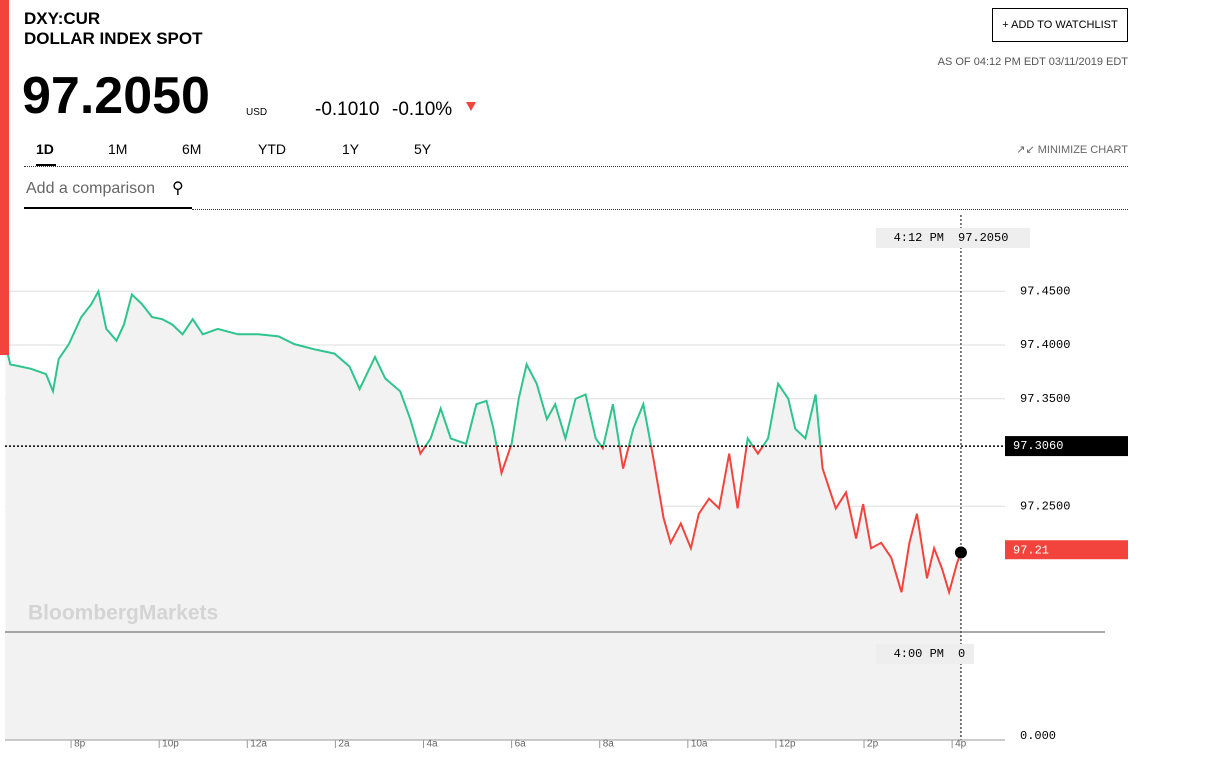  I want to click on watchlist-button: + ADD TO WATCHLIST, so click(1060, 25).